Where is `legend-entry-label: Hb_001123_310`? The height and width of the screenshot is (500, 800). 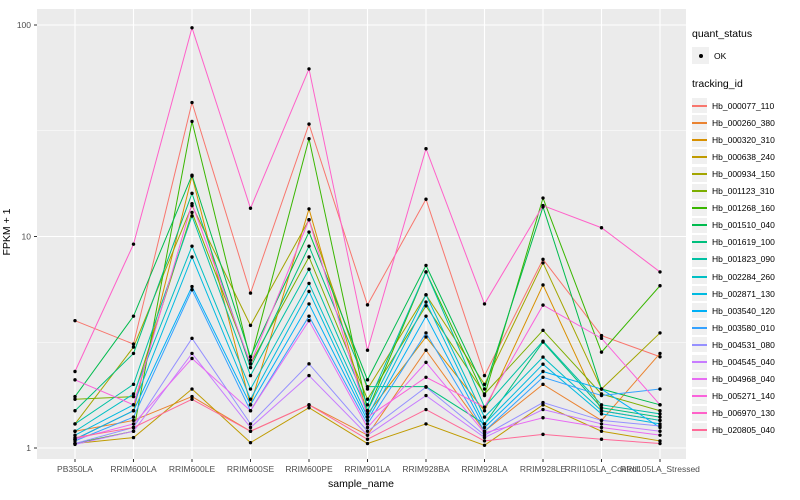 legend-entry-label: Hb_001123_310 is located at coordinates (743, 191).